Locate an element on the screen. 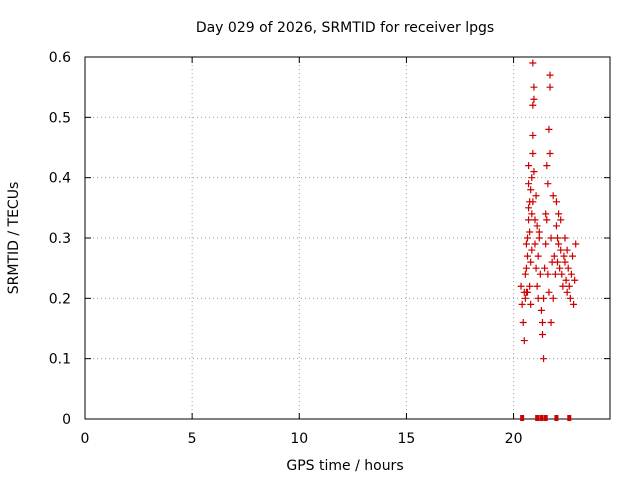 This screenshot has height=480, width=640. y-axis-label: SRMTID / TECUs is located at coordinates (14, 238).